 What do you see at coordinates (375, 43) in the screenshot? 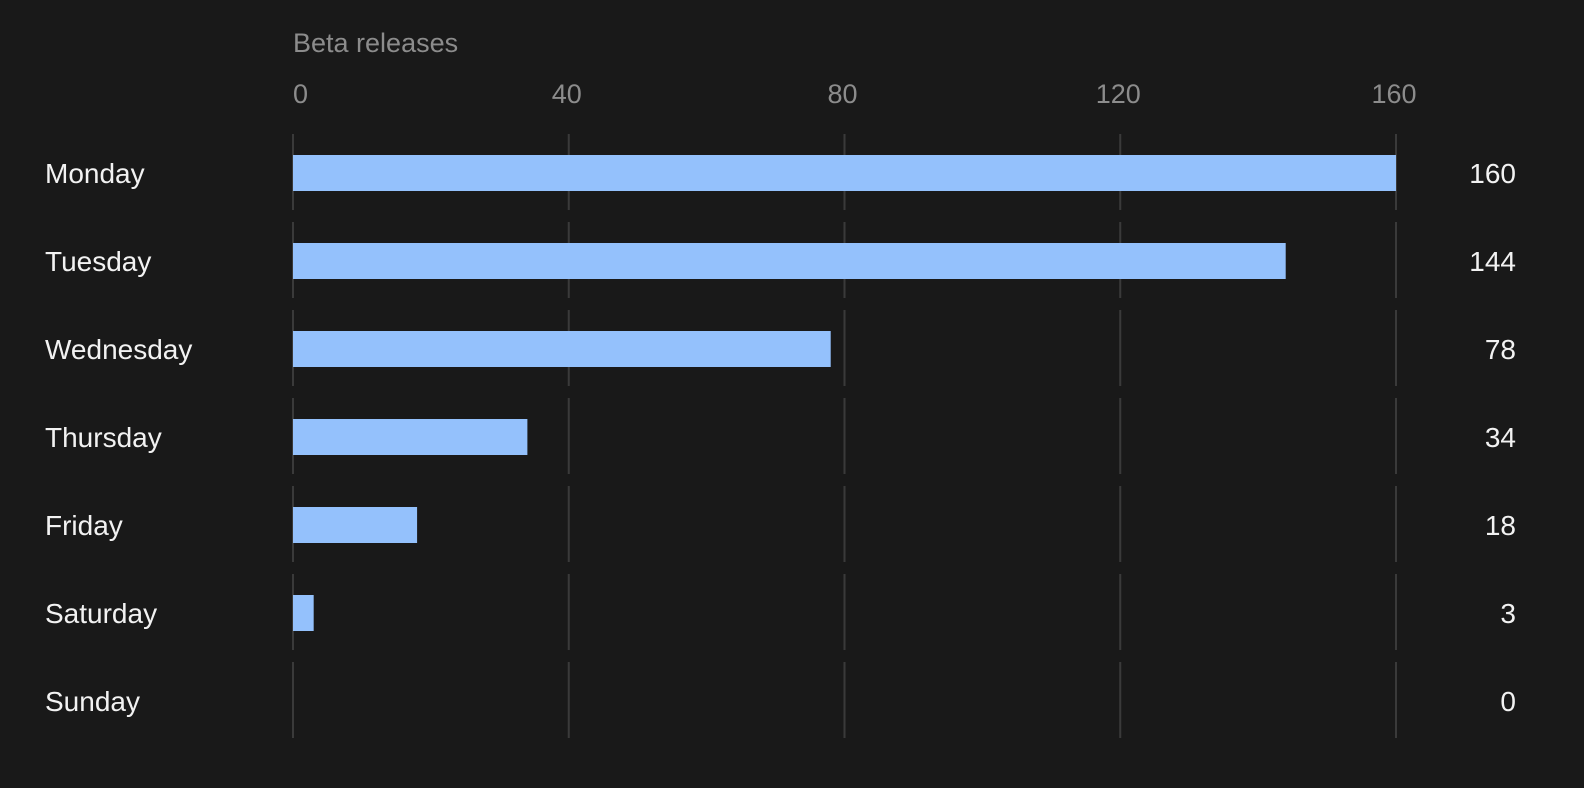
I see `x-axis-title: Beta releases` at bounding box center [375, 43].